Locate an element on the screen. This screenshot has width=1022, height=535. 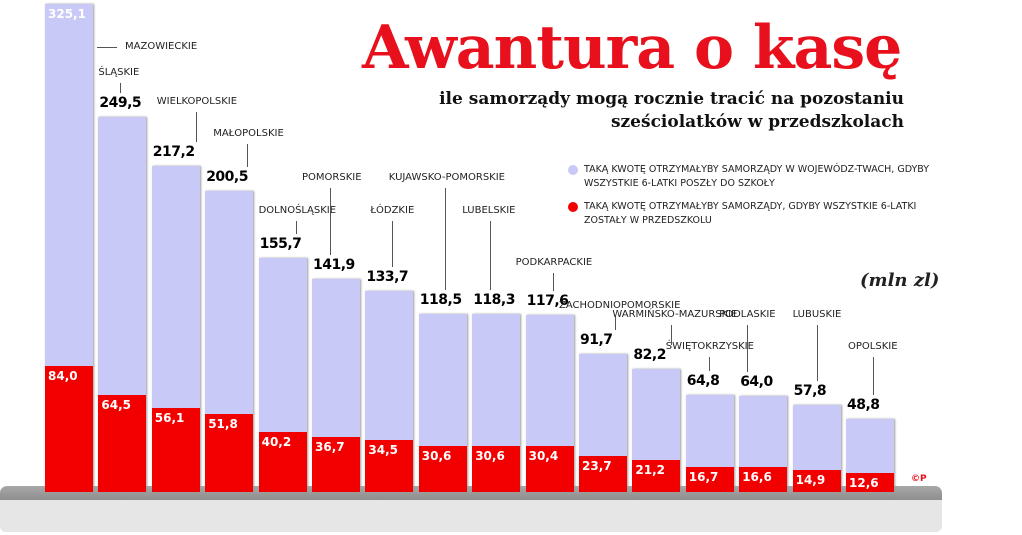
value-label-preschool: 51,8 is located at coordinates (223, 424).